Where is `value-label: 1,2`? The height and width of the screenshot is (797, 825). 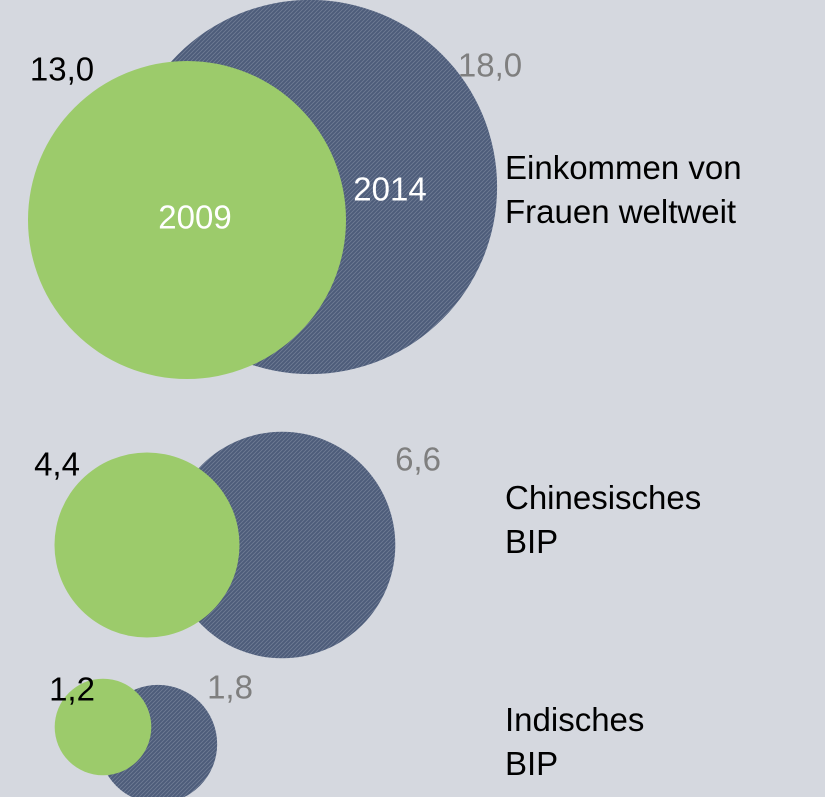 value-label: 1,2 is located at coordinates (72, 689).